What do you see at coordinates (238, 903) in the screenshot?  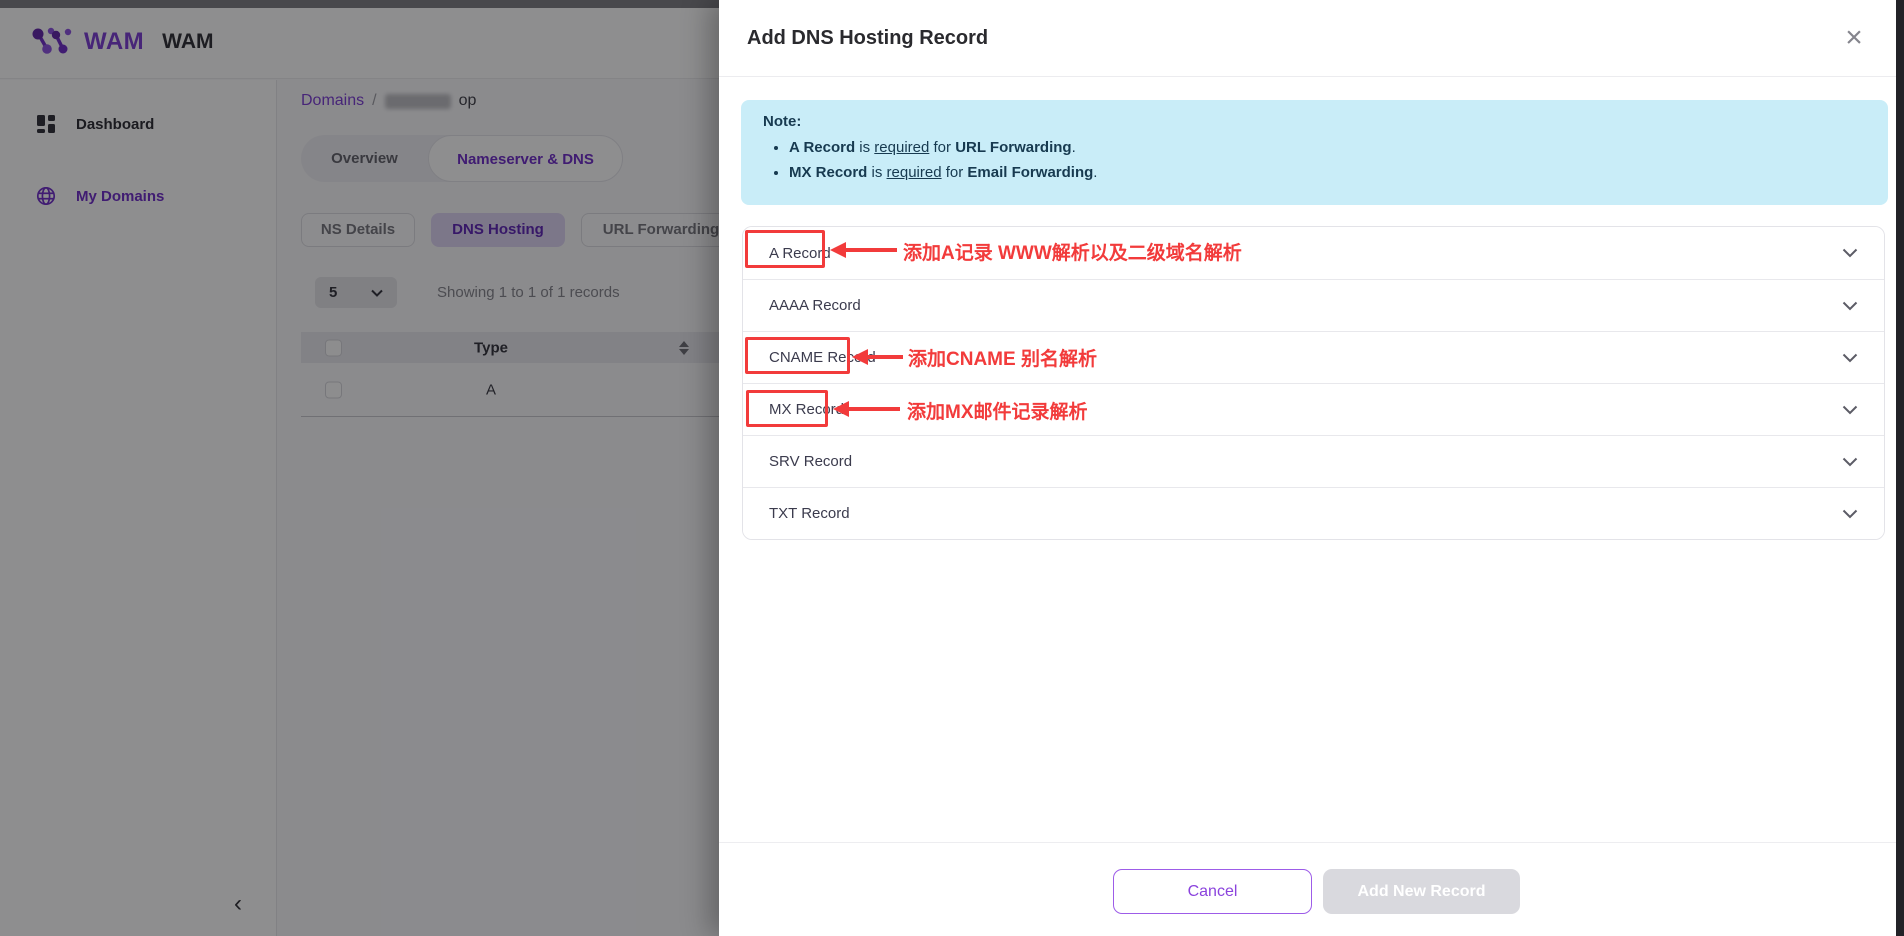 I see `sidebar-collapse-button: ‹` at bounding box center [238, 903].